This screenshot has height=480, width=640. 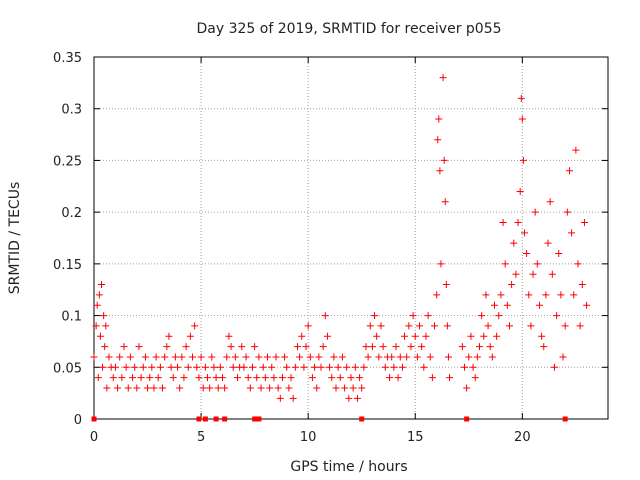 I want to click on y-tick-label: 0.35, so click(x=67, y=58).